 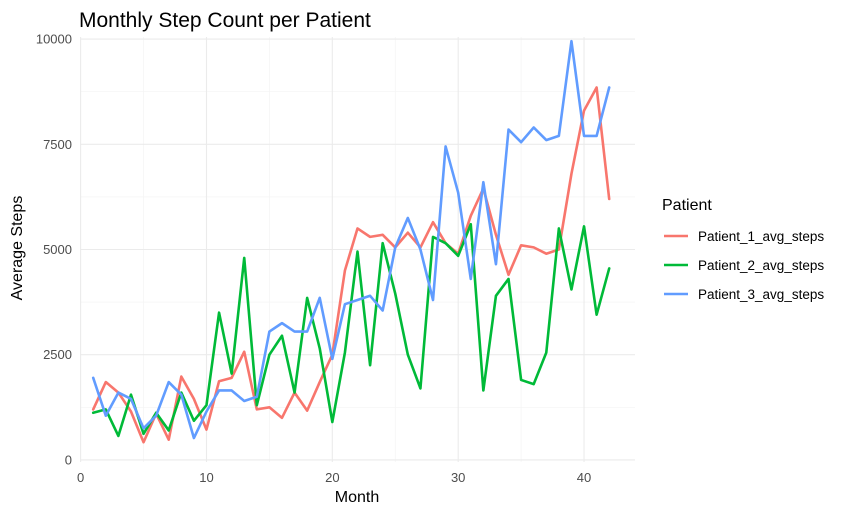 I want to click on x-tick-label: 0, so click(x=80, y=477).